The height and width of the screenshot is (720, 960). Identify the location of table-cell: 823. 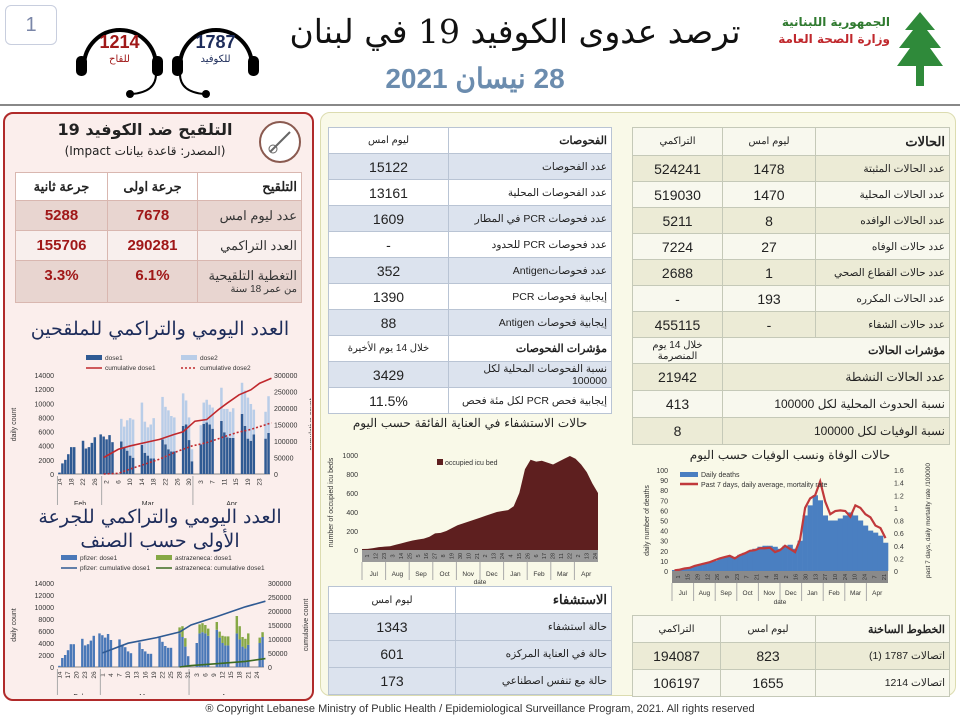
(768, 656).